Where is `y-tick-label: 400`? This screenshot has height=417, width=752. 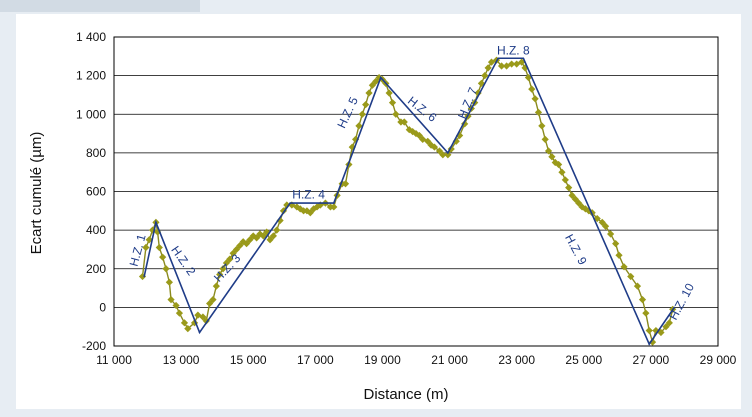
y-tick-label: 400 is located at coordinates (96, 230).